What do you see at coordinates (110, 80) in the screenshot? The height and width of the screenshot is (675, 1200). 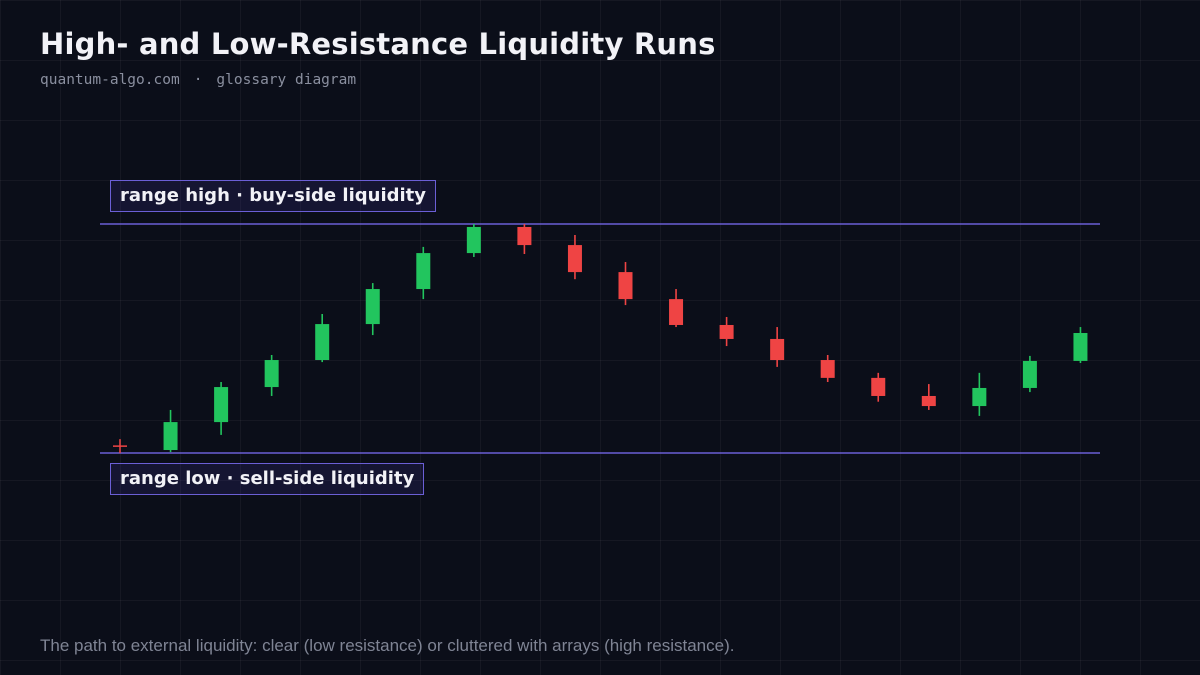 I see `source-domain: quantum-algo.com` at bounding box center [110, 80].